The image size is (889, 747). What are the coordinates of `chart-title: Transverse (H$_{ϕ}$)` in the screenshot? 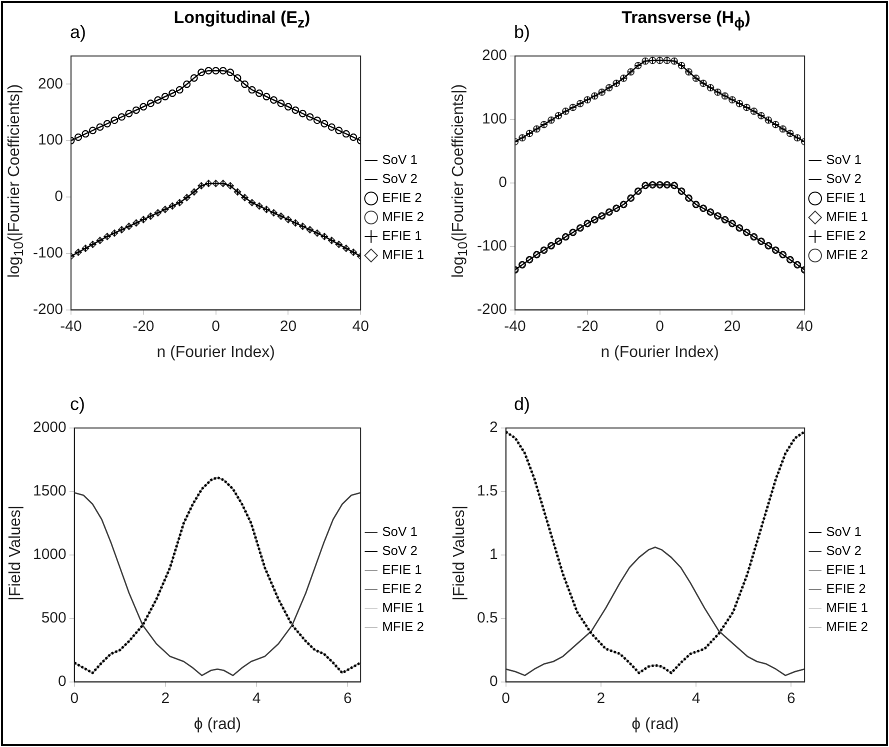 It's located at (686, 20).